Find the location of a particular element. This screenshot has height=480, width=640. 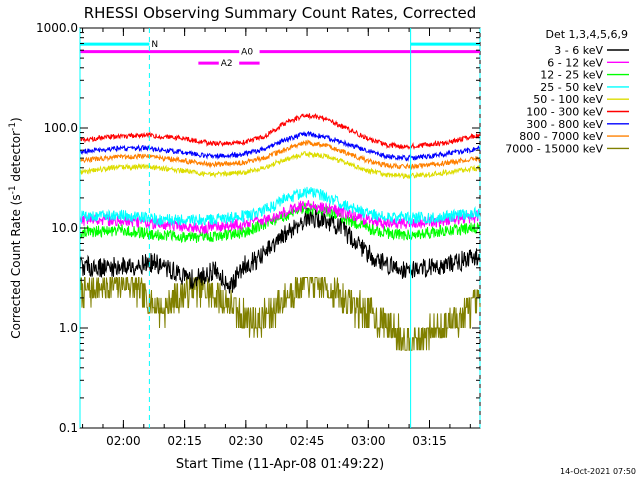

y-tick-label: 100.0 is located at coordinates (61, 128).